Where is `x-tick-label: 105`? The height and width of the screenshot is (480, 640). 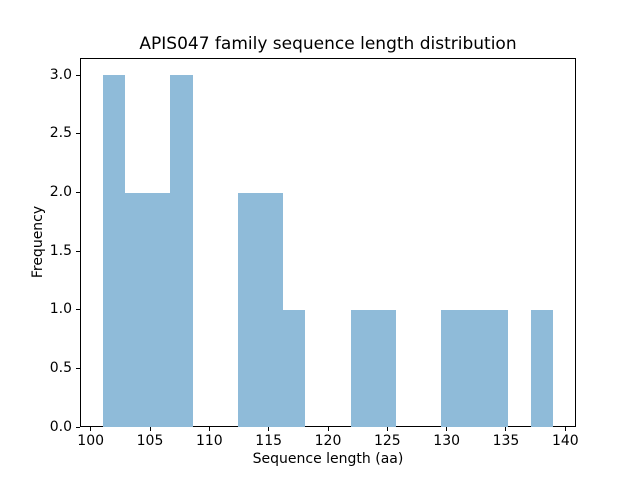
x-tick-label: 105 is located at coordinates (150, 441).